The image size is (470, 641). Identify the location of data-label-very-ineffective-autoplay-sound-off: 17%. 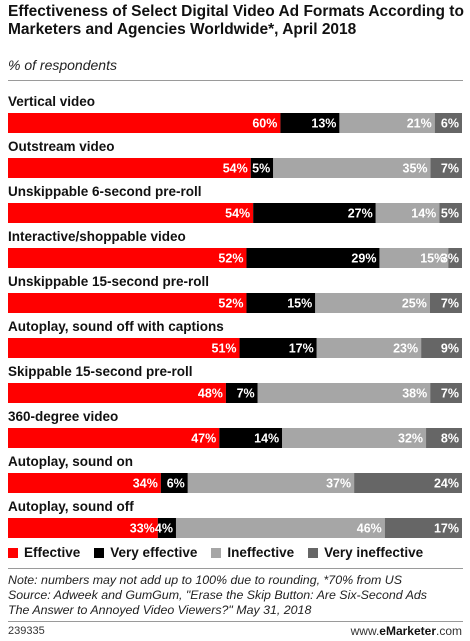
(446, 529).